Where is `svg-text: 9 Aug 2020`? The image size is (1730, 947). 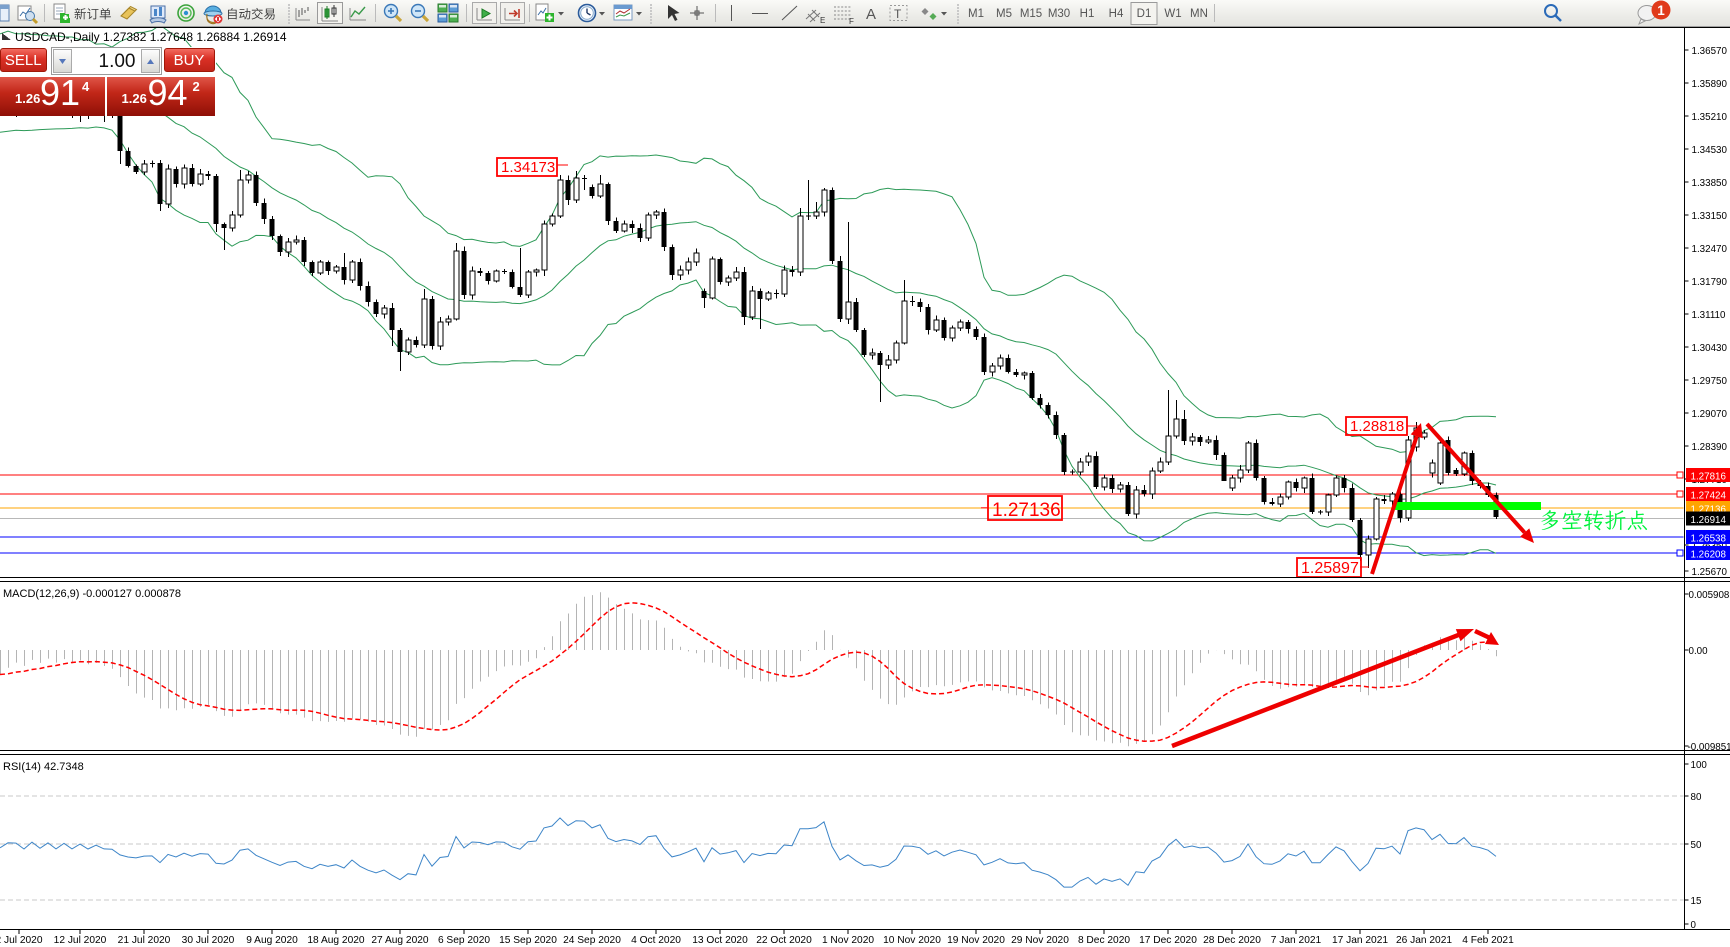 svg-text: 9 Aug 2020 is located at coordinates (272, 940).